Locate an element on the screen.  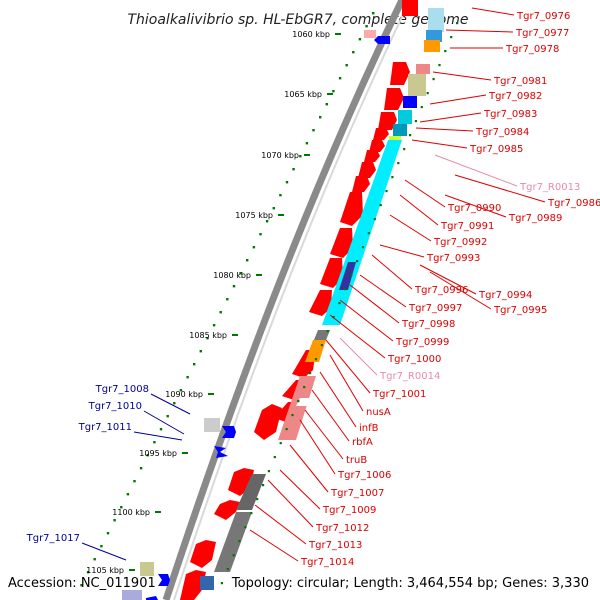
gene-label: Tgr7_1000 is located at coordinates (414, 359).